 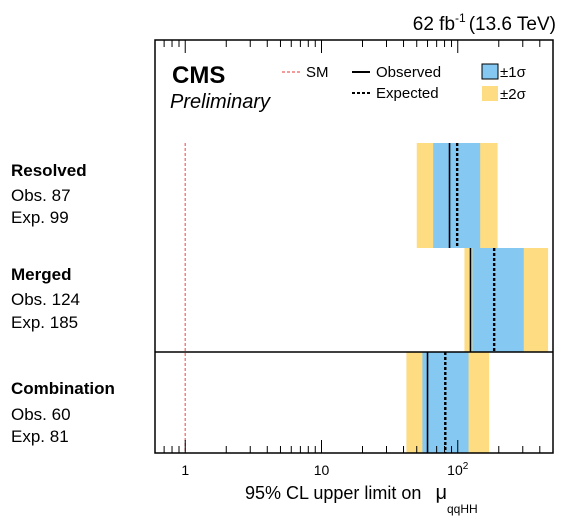 I want to click on experiment-label: CMS, so click(x=198, y=75).